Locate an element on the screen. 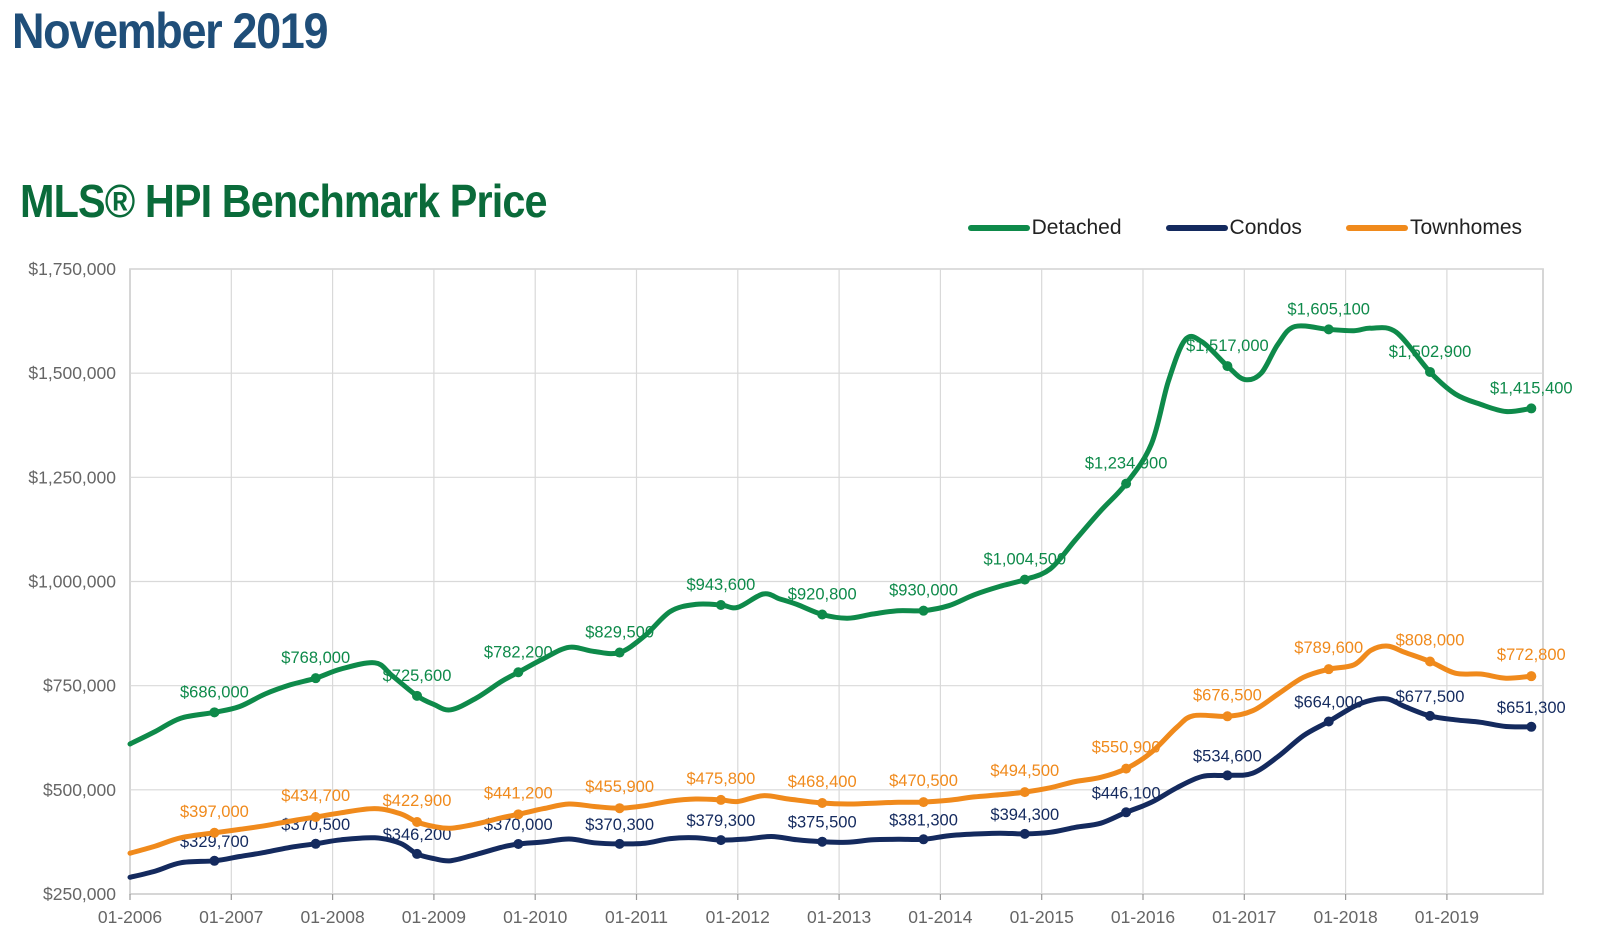 Image resolution: width=1600 pixels, height=937 pixels. data-label-townhomes: $475,800 is located at coordinates (721, 779).